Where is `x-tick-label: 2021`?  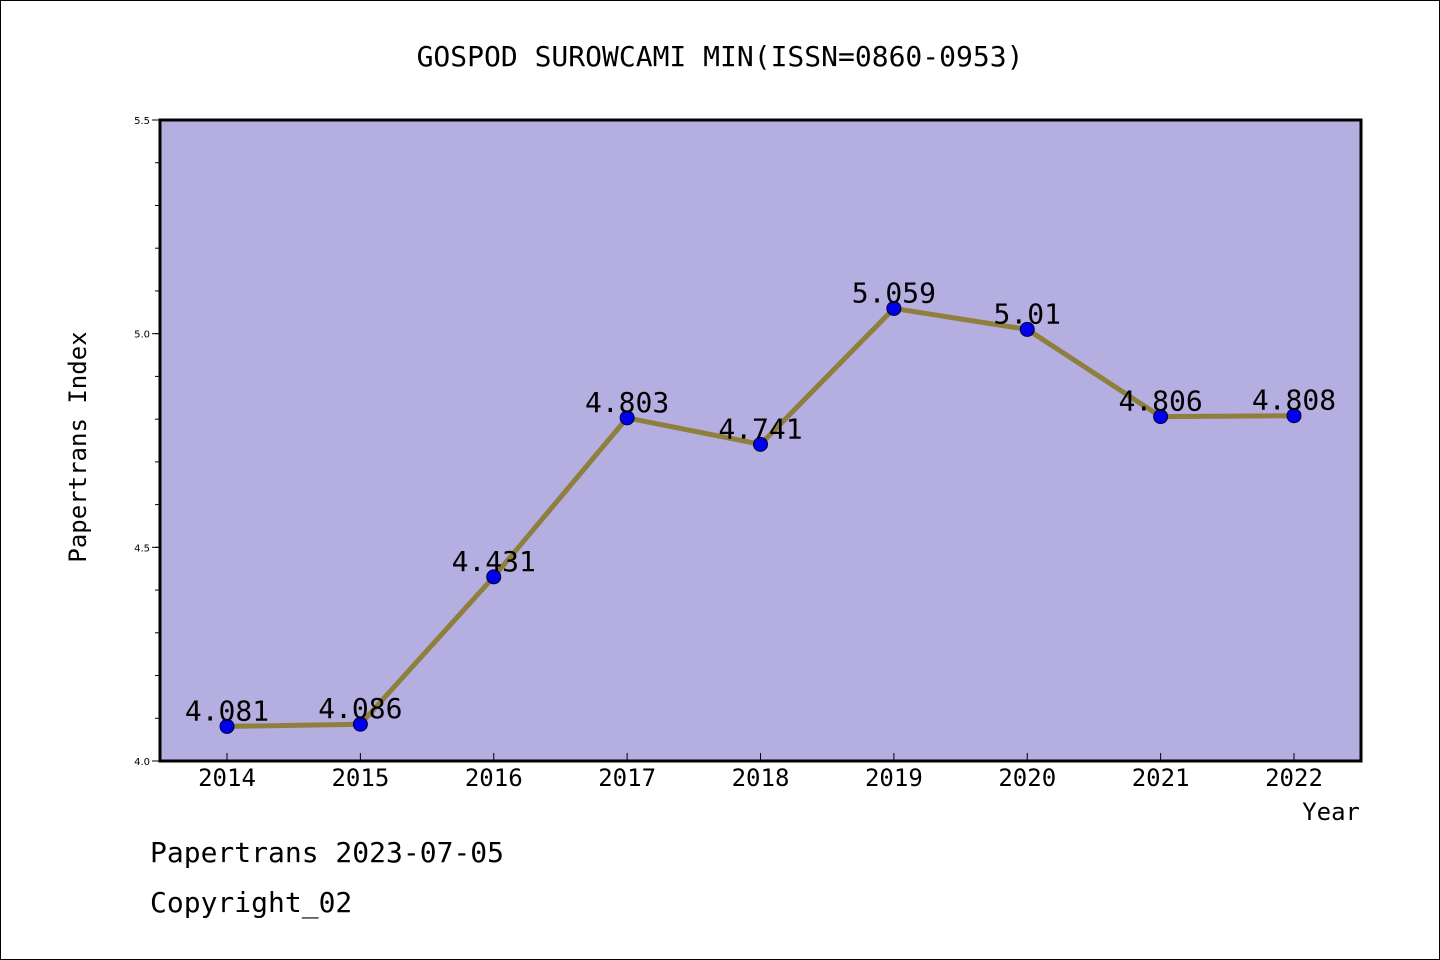 x-tick-label: 2021 is located at coordinates (1161, 778).